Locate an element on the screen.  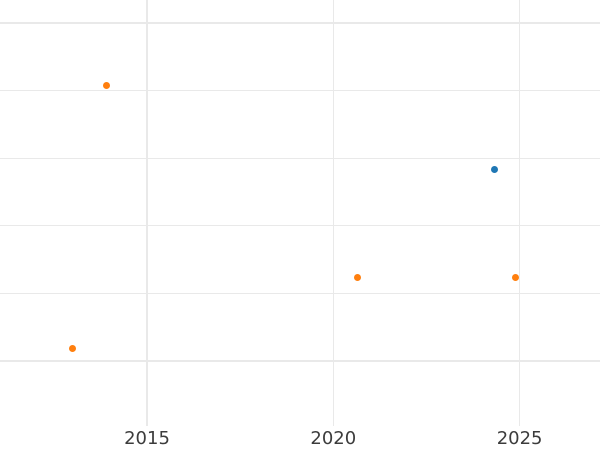
blue-series-point is located at coordinates (495, 169).